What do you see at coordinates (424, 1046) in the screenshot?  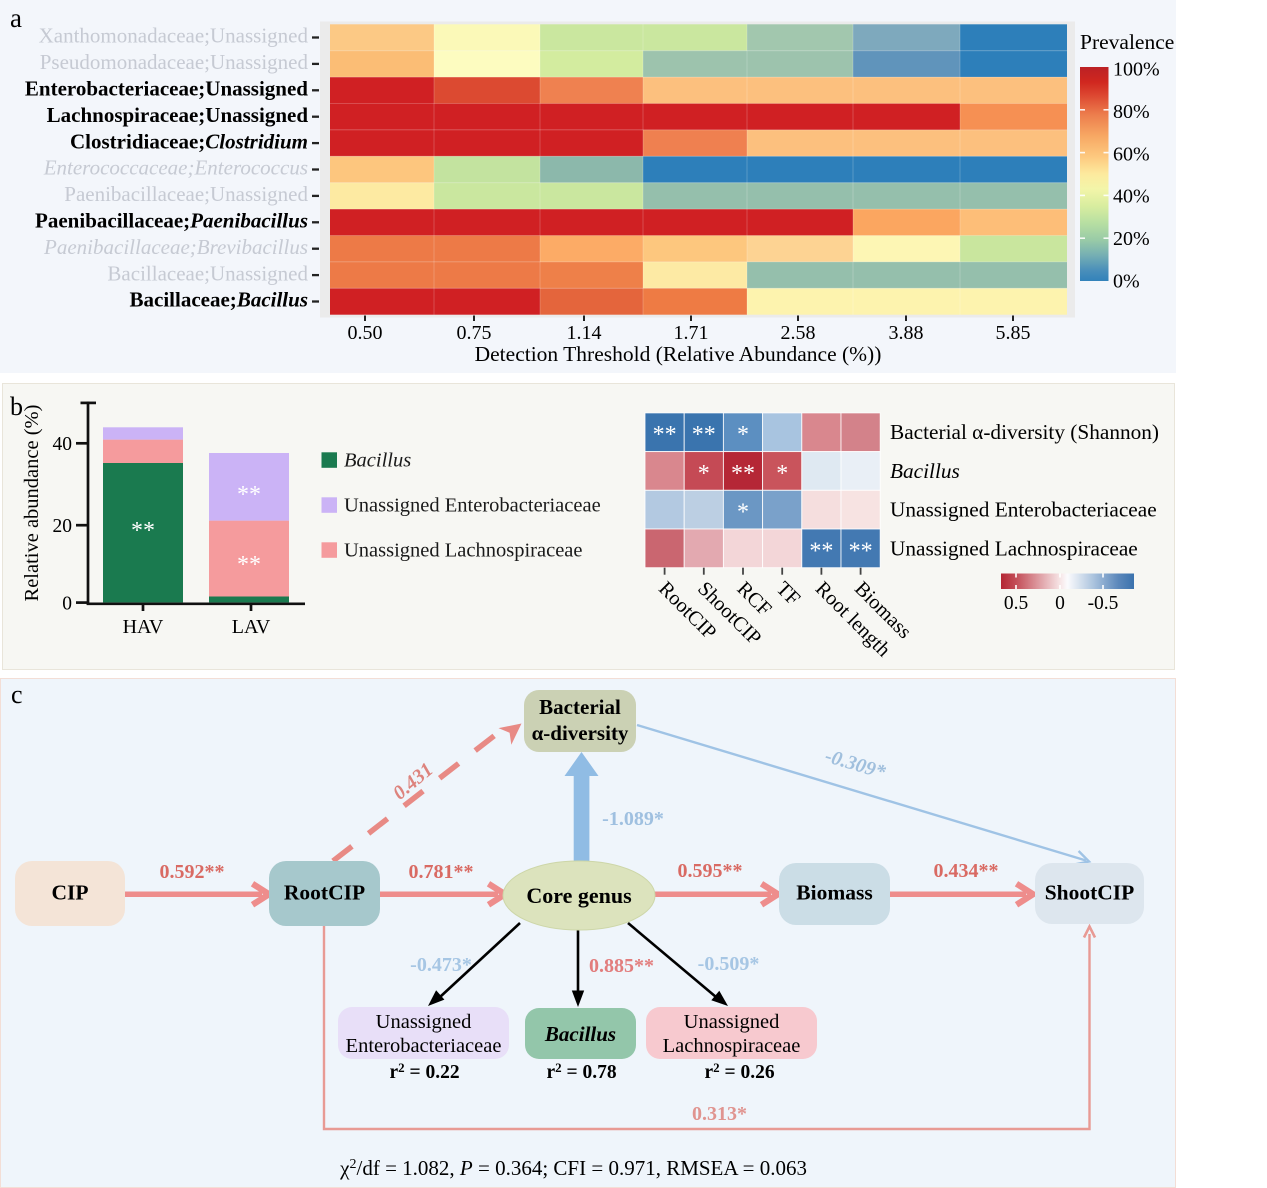 I see `svg-text: Enterobacteriaceae` at bounding box center [424, 1046].